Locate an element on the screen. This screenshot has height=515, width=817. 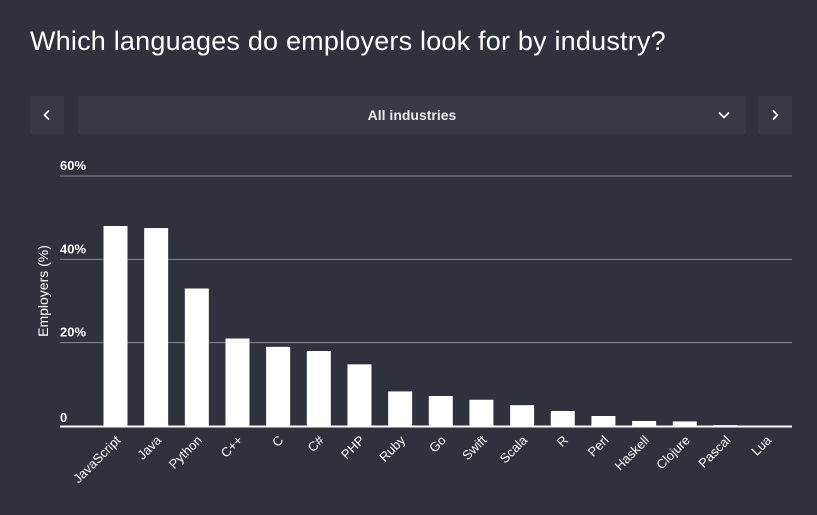
x-tick-label: Swift is located at coordinates (474, 447).